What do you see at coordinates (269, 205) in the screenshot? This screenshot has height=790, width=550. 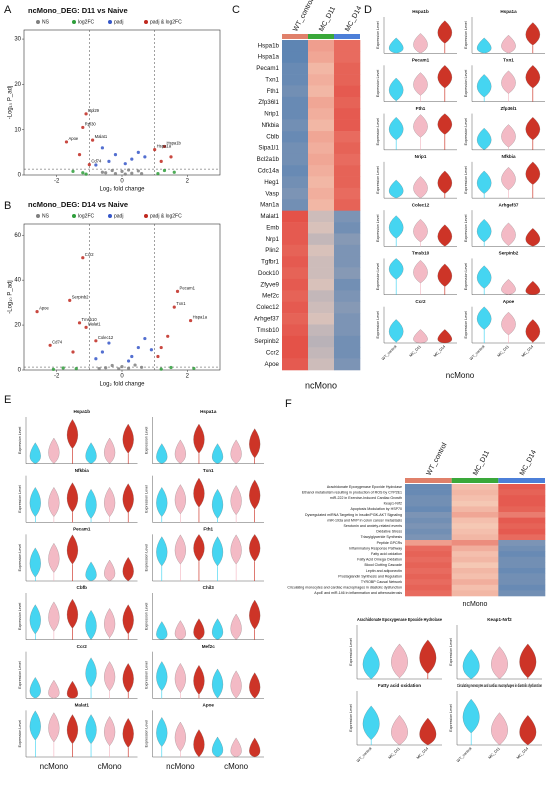 I see `row-label: Man1a` at bounding box center [269, 205].